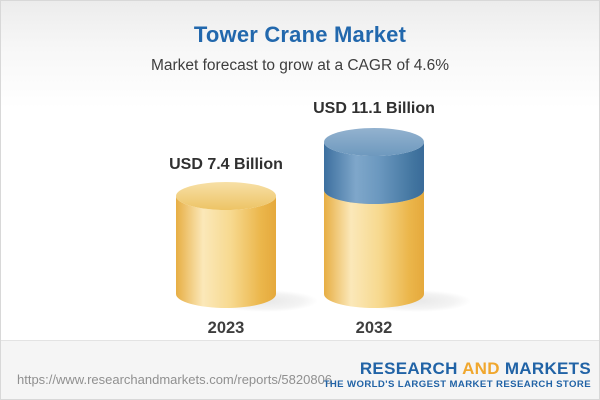 This screenshot has width=600, height=400. I want to click on bar-2032-cylinder, so click(374, 218).